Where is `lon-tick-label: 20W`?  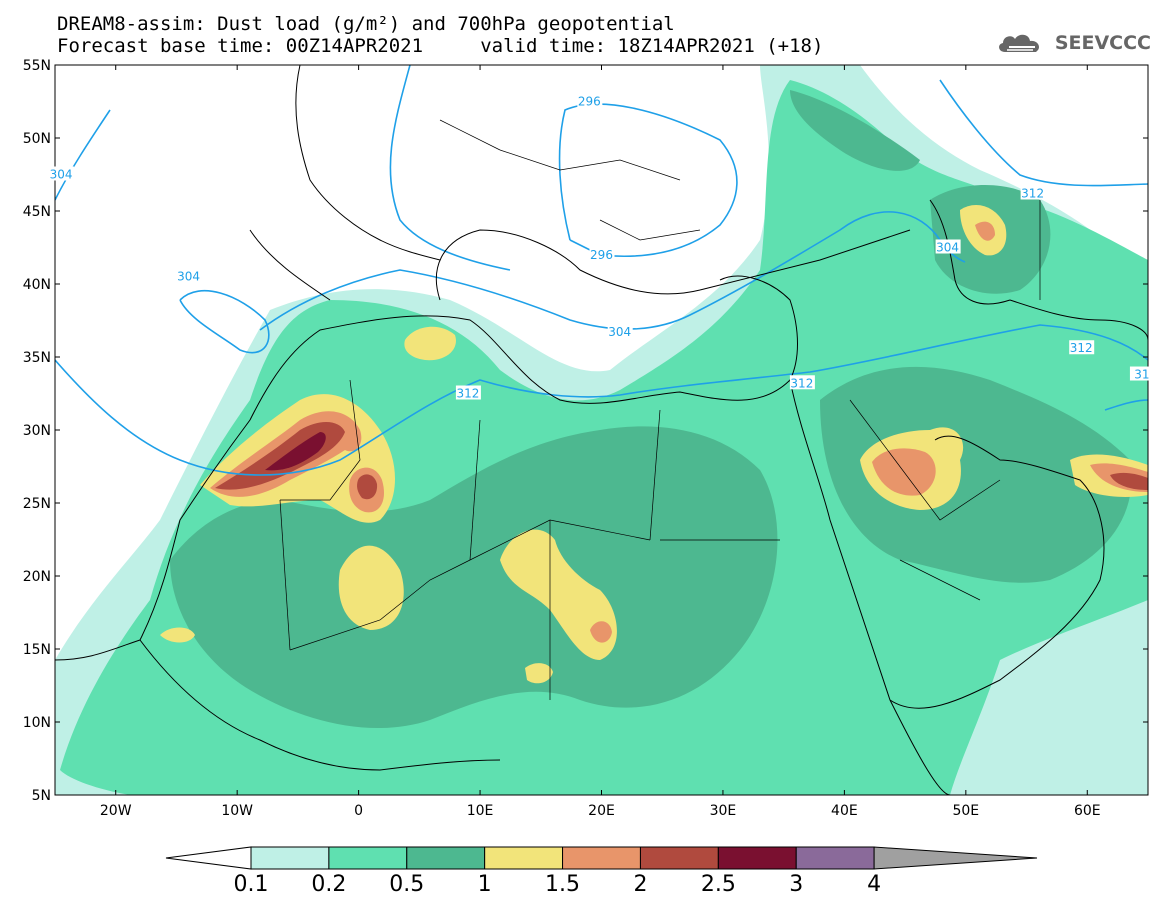
lon-tick-label: 20W is located at coordinates (116, 811).